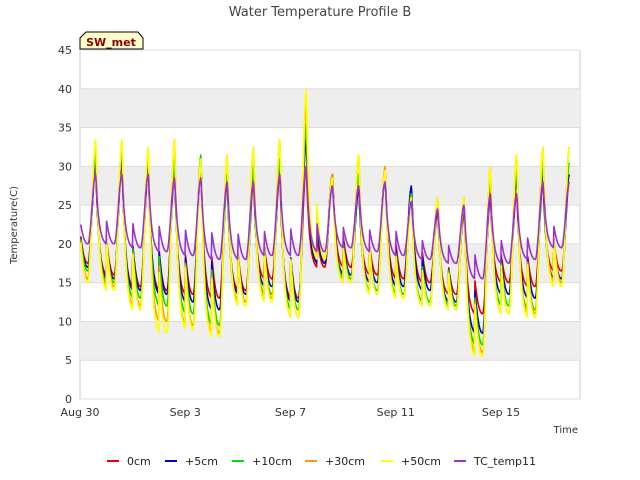 The image size is (640, 480). What do you see at coordinates (139, 461) in the screenshot?
I see `legend-label: 0cm` at bounding box center [139, 461].